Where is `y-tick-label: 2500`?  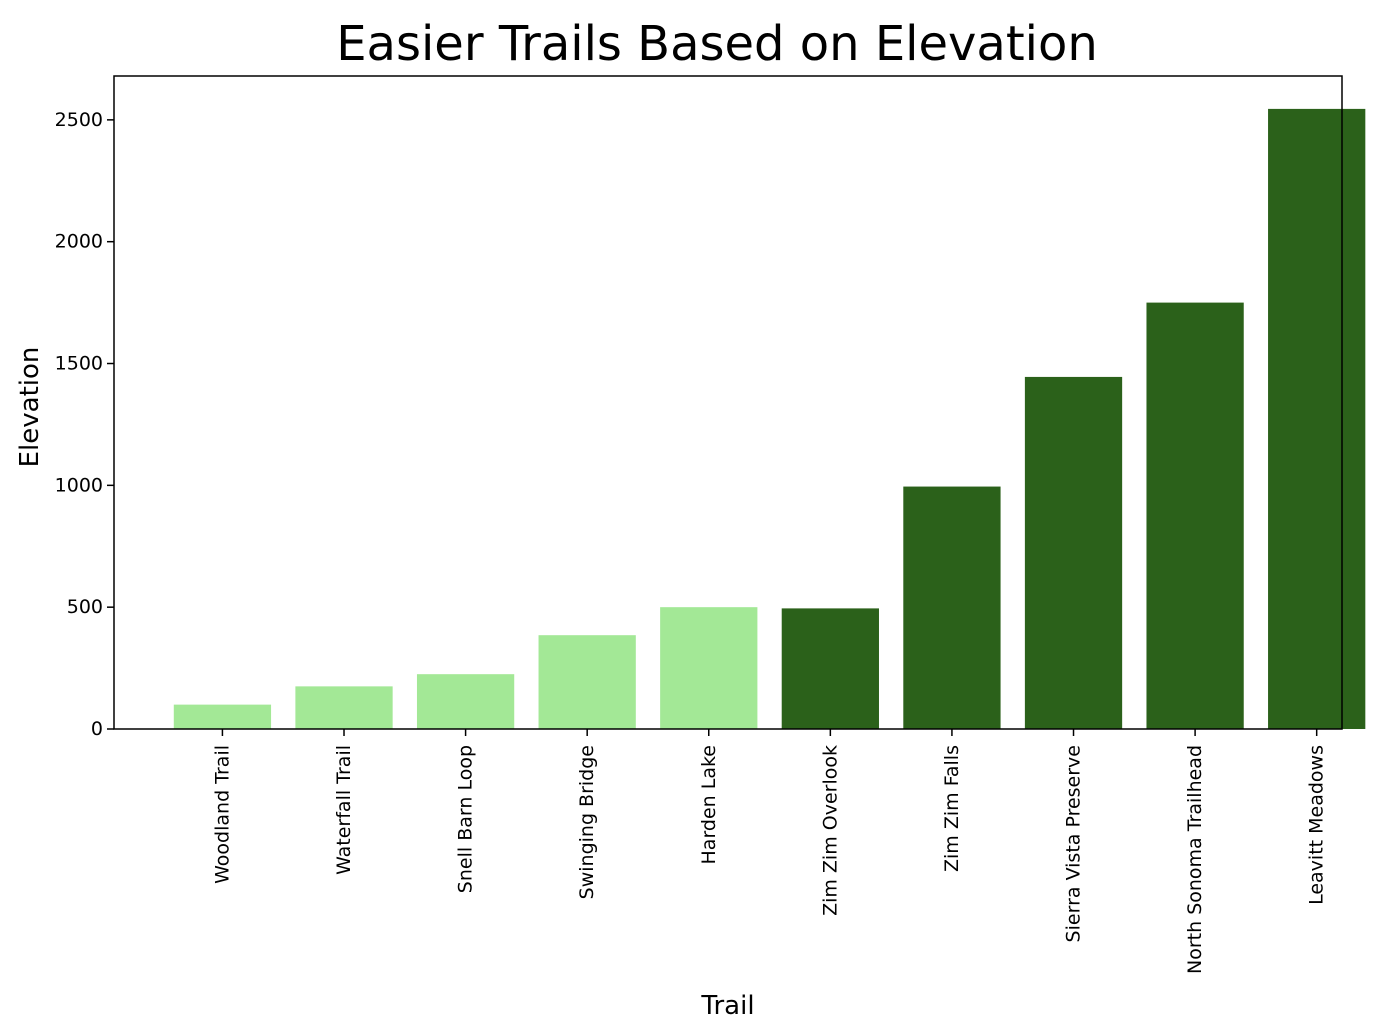
y-tick-label: 2500 is located at coordinates (79, 120).